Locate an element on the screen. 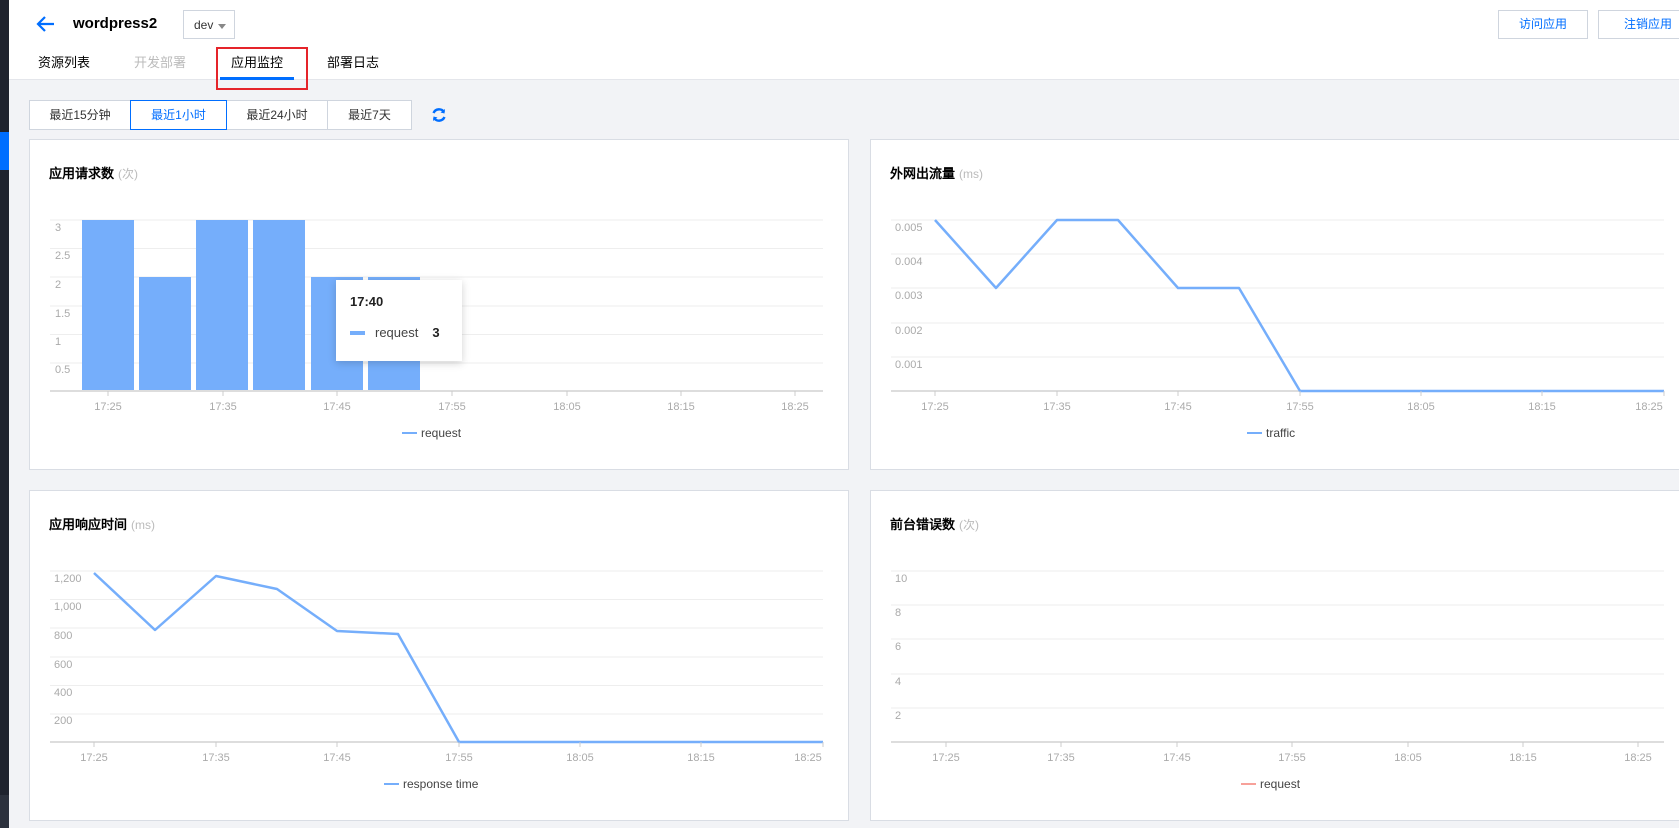 The height and width of the screenshot is (828, 1679). tab-app-monitor: 应用监控 is located at coordinates (257, 66).